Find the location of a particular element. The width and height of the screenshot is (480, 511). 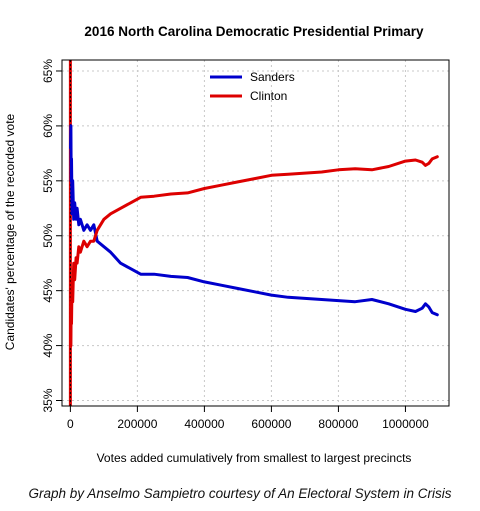

y-tick-label: 35% is located at coordinates (48, 400).